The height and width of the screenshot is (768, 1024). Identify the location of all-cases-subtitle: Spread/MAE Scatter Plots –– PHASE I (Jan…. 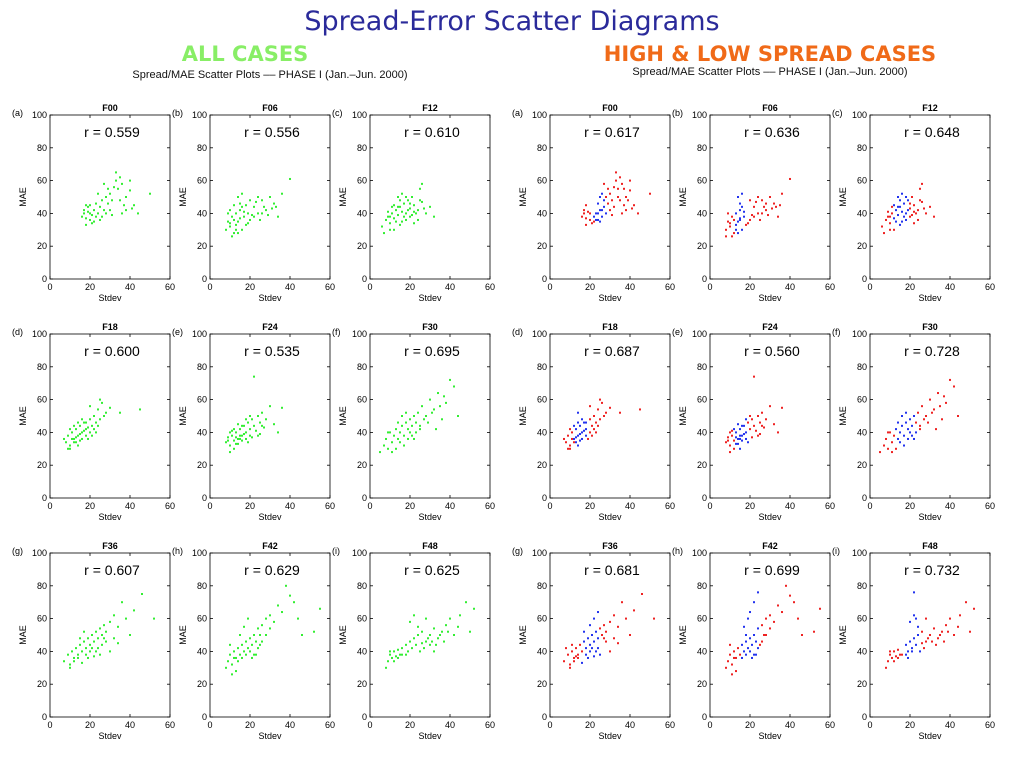
(270, 75).